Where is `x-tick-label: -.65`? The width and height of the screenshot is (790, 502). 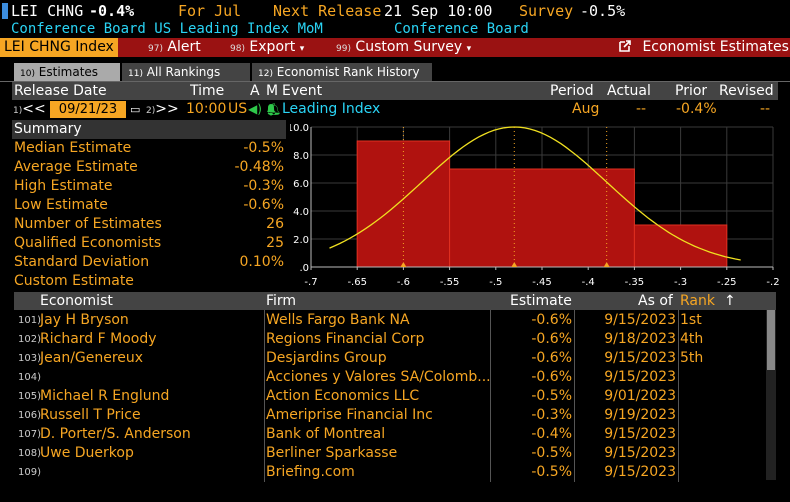
x-tick-label: -.65 is located at coordinates (357, 282).